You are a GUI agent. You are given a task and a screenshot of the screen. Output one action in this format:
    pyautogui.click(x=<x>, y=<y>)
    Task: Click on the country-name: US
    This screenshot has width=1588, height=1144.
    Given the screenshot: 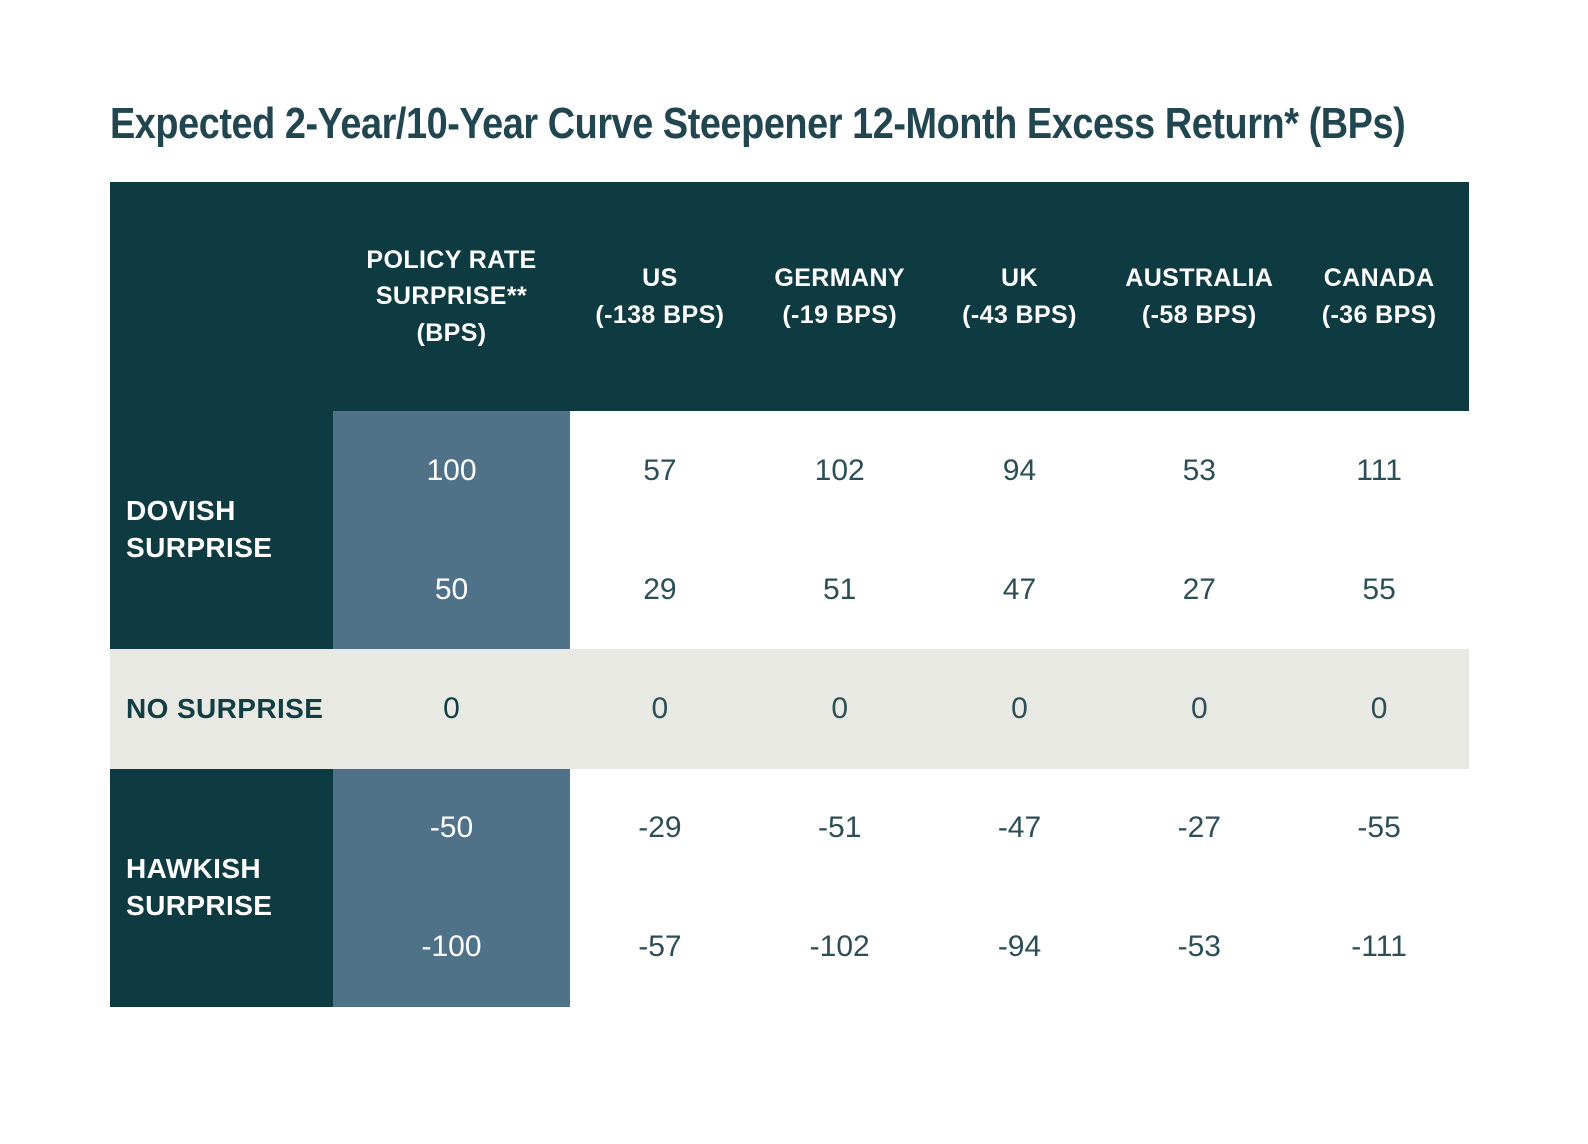 What is the action you would take?
    pyautogui.click(x=660, y=278)
    